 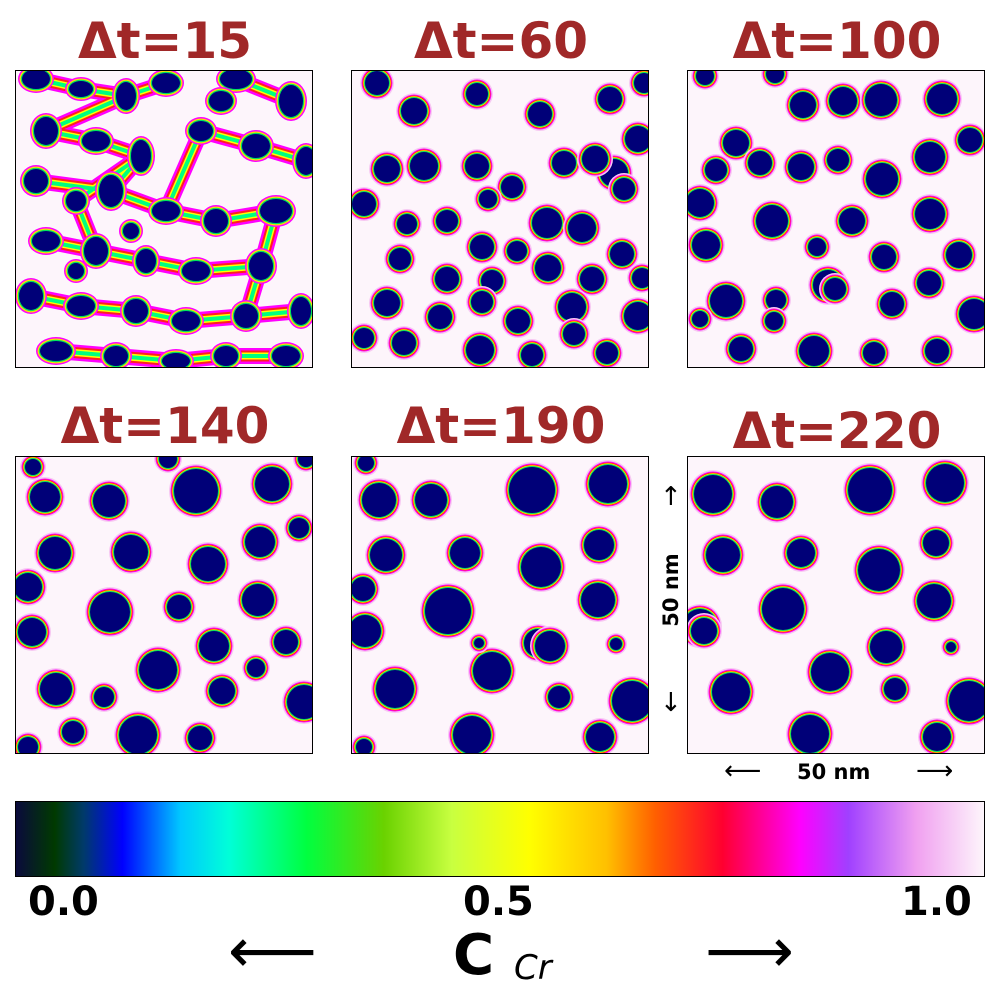 I want to click on colorbar-right-arrow: ⟶, so click(x=749, y=950).